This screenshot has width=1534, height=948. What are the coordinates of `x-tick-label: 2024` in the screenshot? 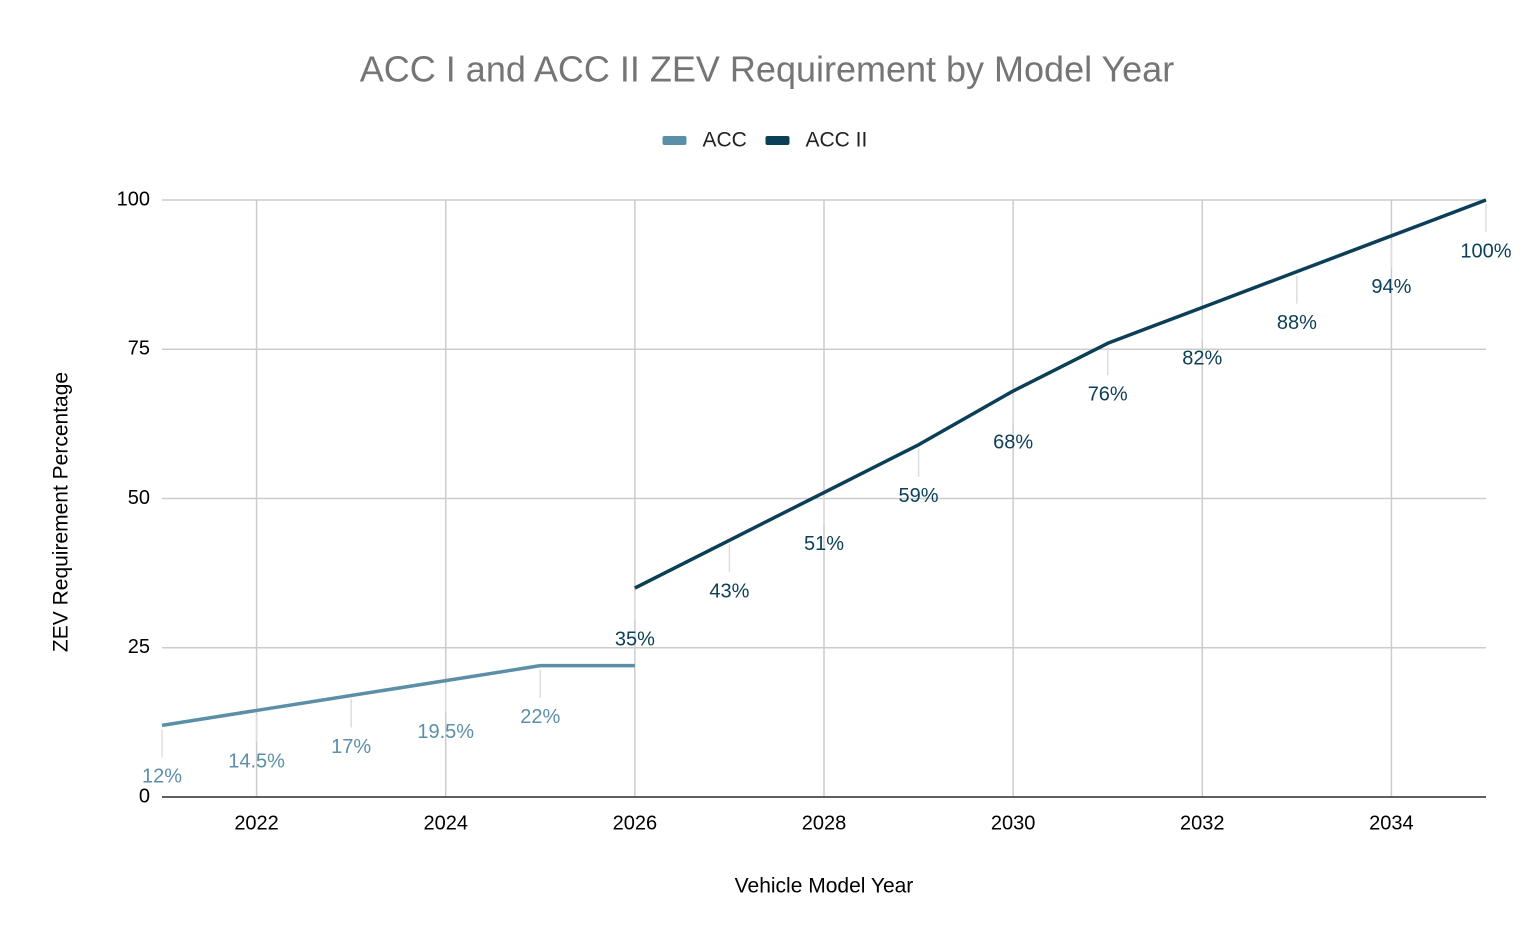 It's located at (445, 823).